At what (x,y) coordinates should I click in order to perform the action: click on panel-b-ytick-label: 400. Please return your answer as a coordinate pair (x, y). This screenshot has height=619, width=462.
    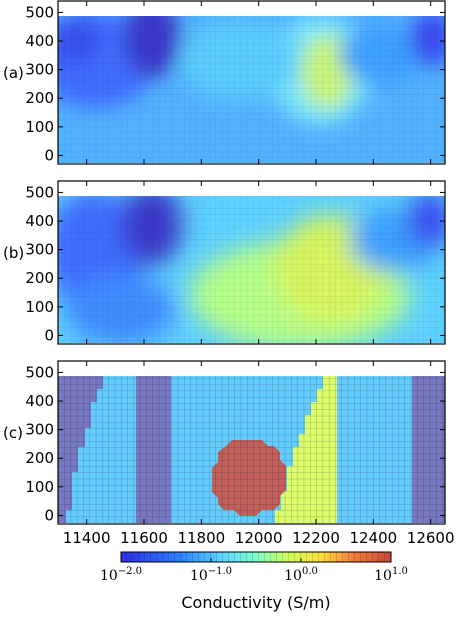
    Looking at the image, I should click on (39, 221).